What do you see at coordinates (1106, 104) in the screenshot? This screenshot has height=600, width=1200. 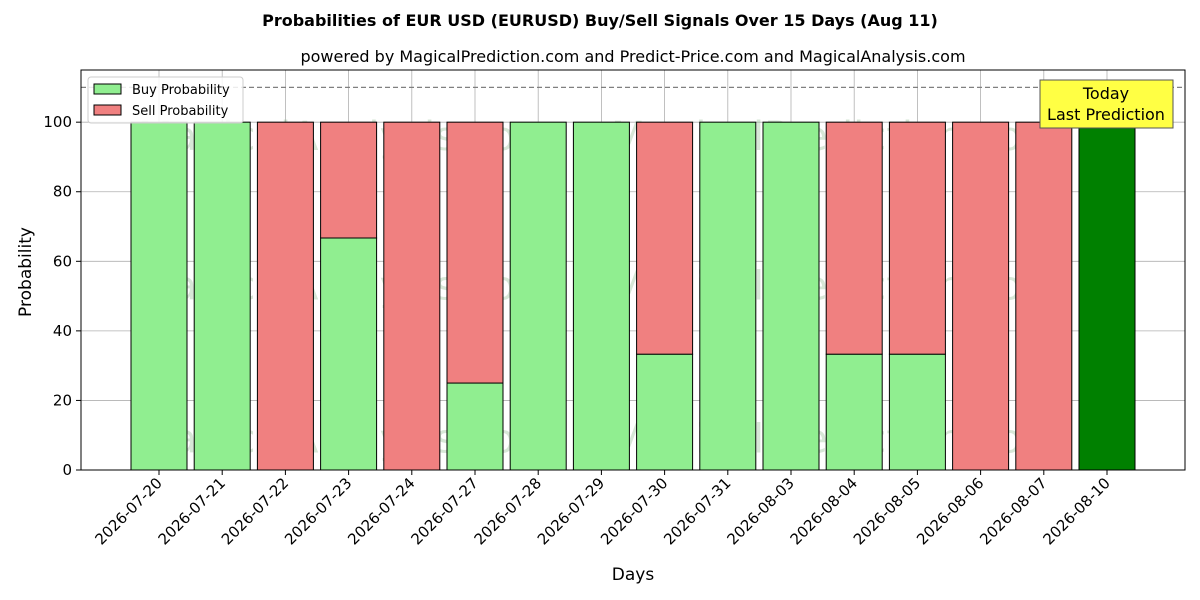 I see `annotation-box` at bounding box center [1106, 104].